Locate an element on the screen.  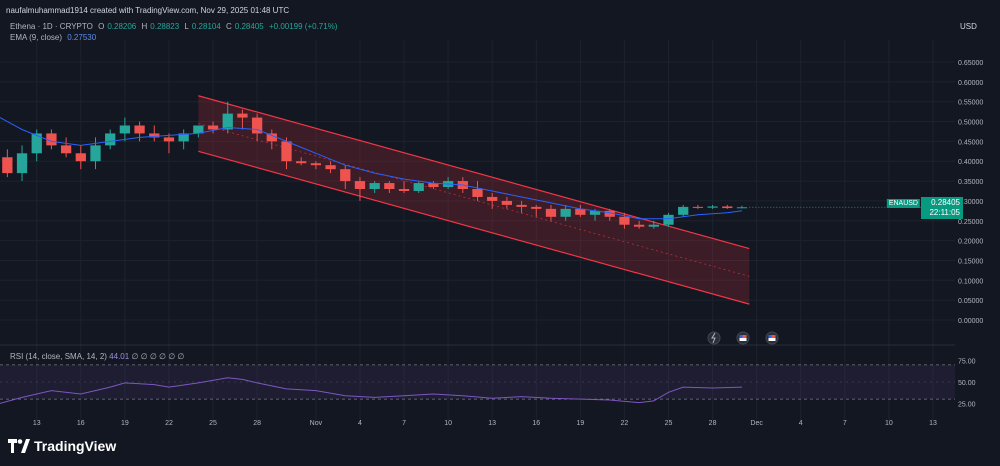
flag-canton is located at coordinates (770, 336).